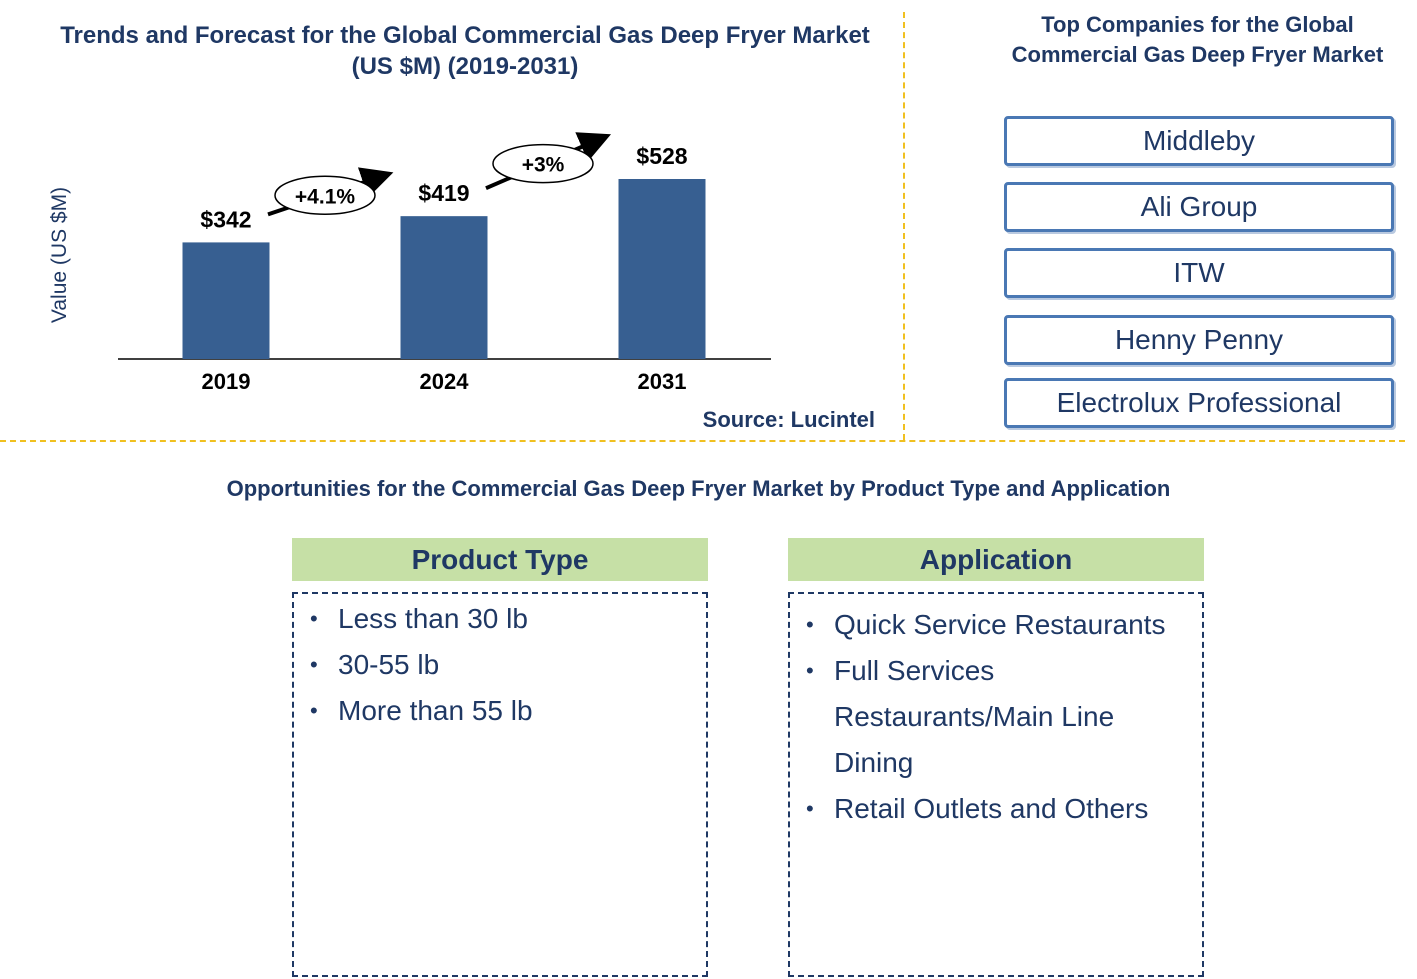 The image size is (1417, 979). I want to click on company-box-itw: ITW, so click(1199, 273).